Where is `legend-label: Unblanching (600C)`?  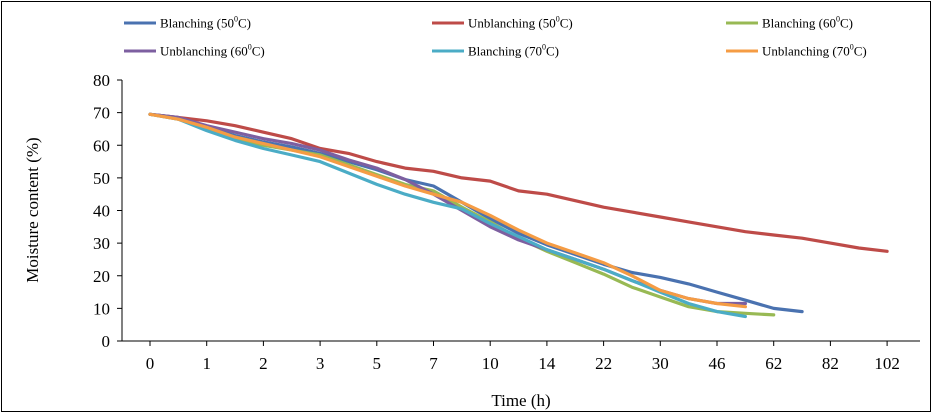
legend-label: Unblanching (600C) is located at coordinates (212, 51).